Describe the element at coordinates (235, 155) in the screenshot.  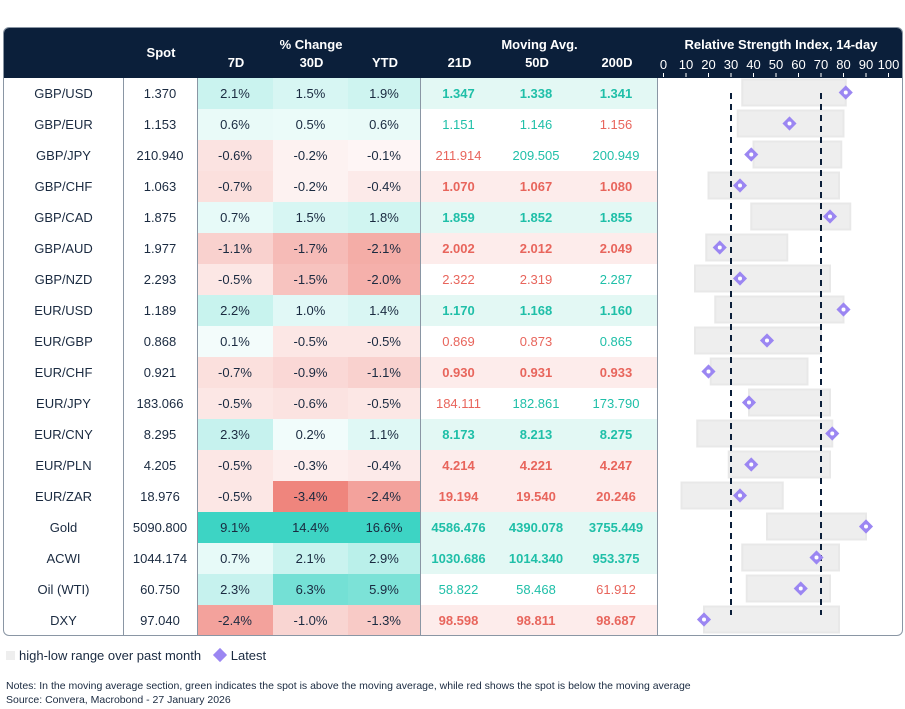
I see `cell-d7: -0.6%` at that location.